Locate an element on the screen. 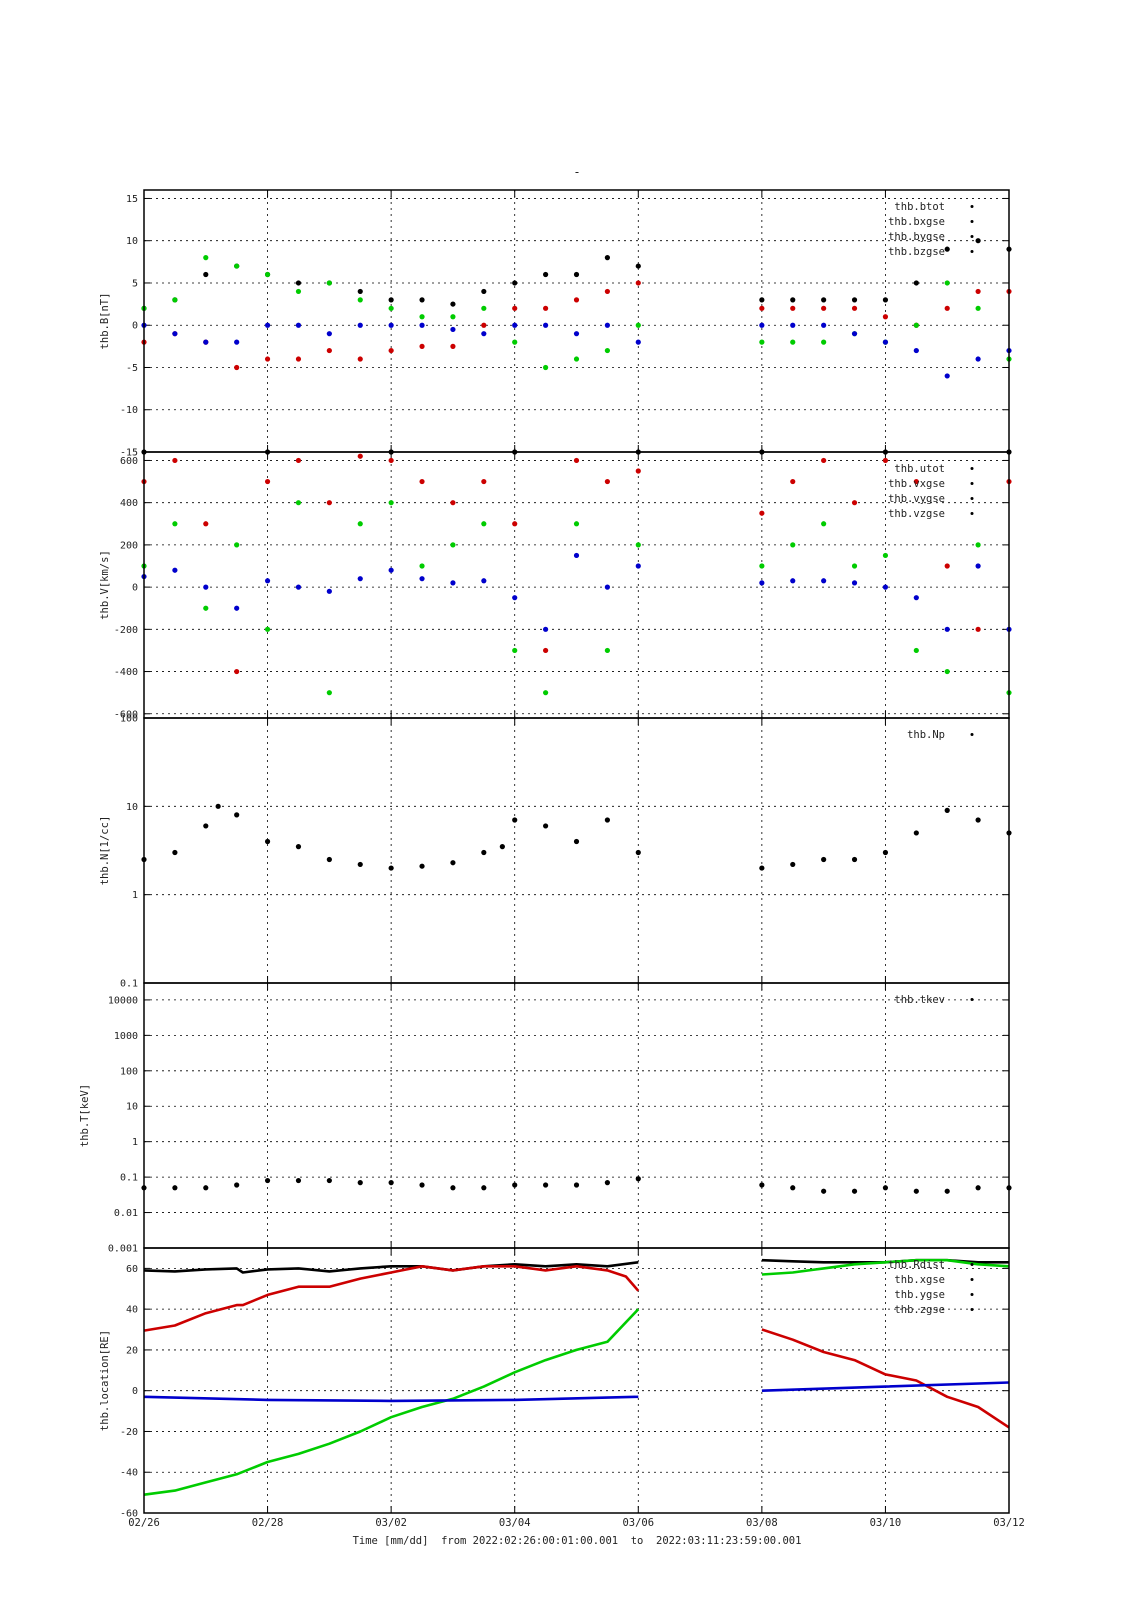  x-tick-label: 03/10 is located at coordinates (886, 1523).